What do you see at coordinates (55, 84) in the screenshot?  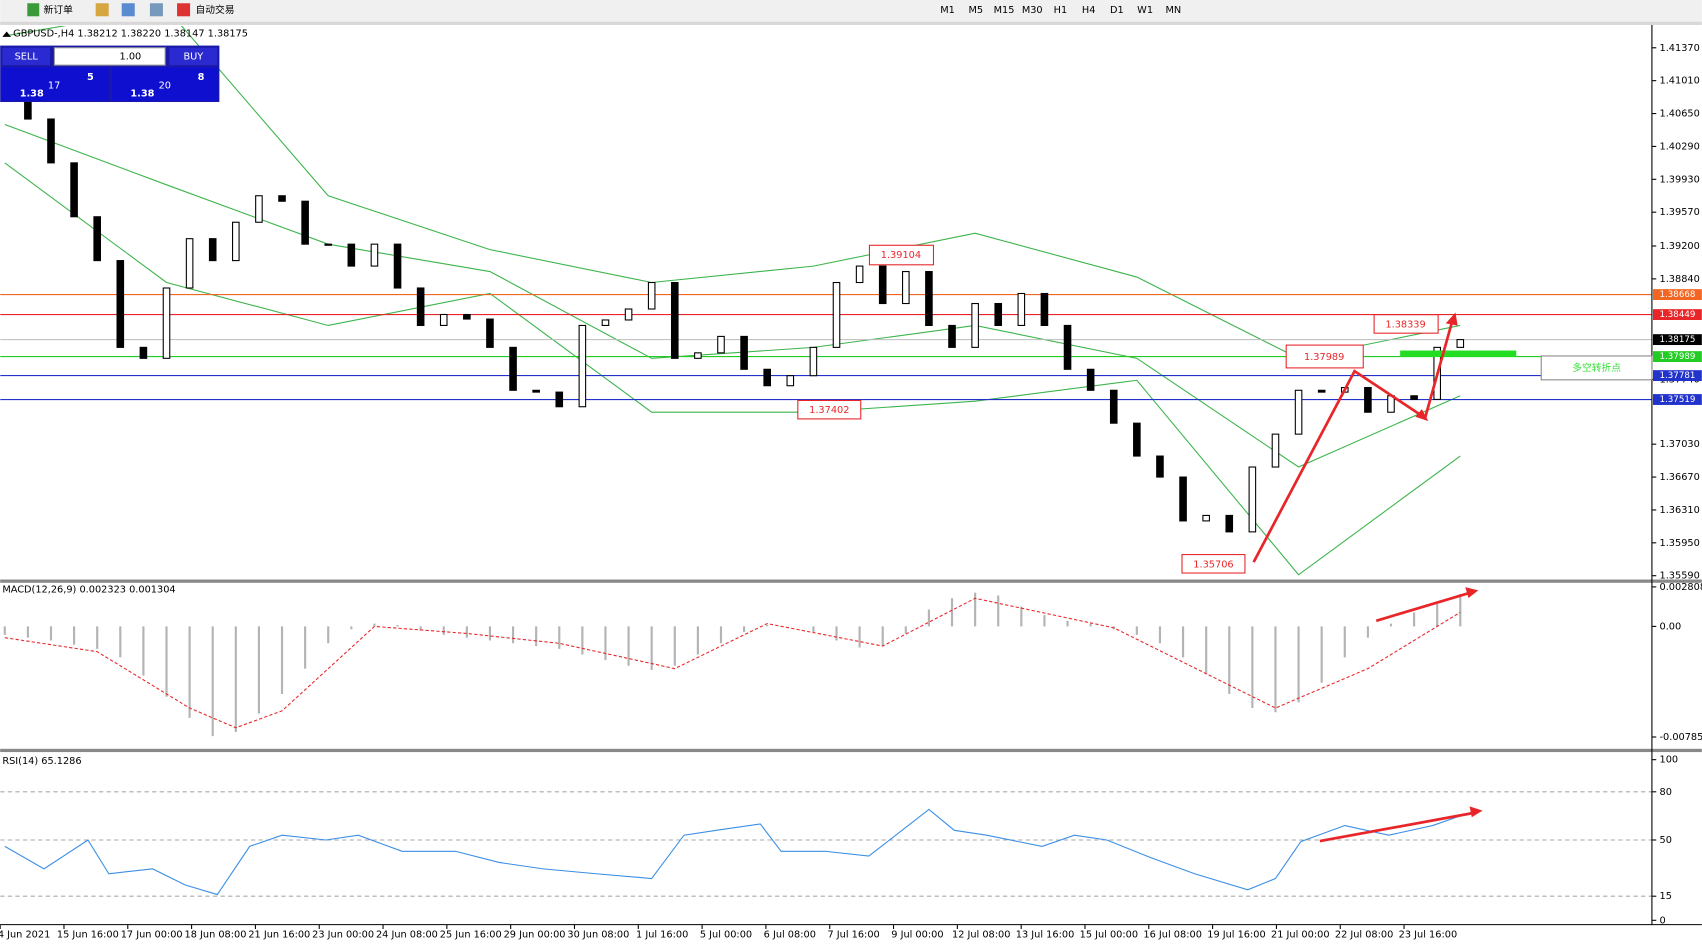 I see `bid-box` at bounding box center [55, 84].